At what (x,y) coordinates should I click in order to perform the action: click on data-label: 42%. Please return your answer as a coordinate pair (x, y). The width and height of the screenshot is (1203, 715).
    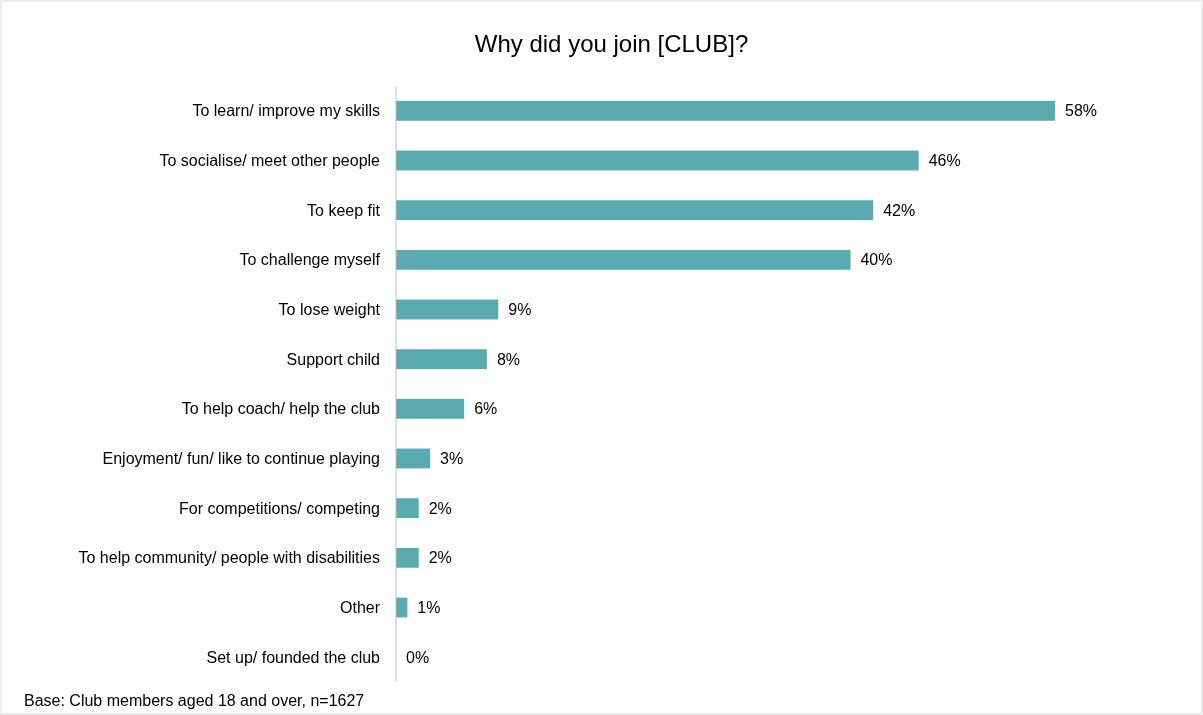
    Looking at the image, I should click on (899, 210).